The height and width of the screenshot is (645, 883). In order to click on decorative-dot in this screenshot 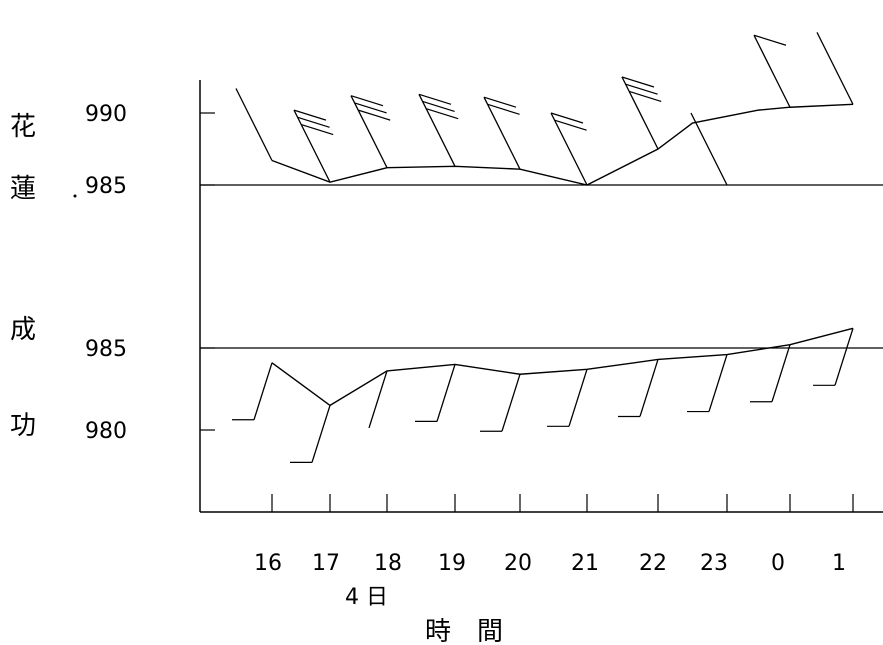, I will do `click(75, 196)`.